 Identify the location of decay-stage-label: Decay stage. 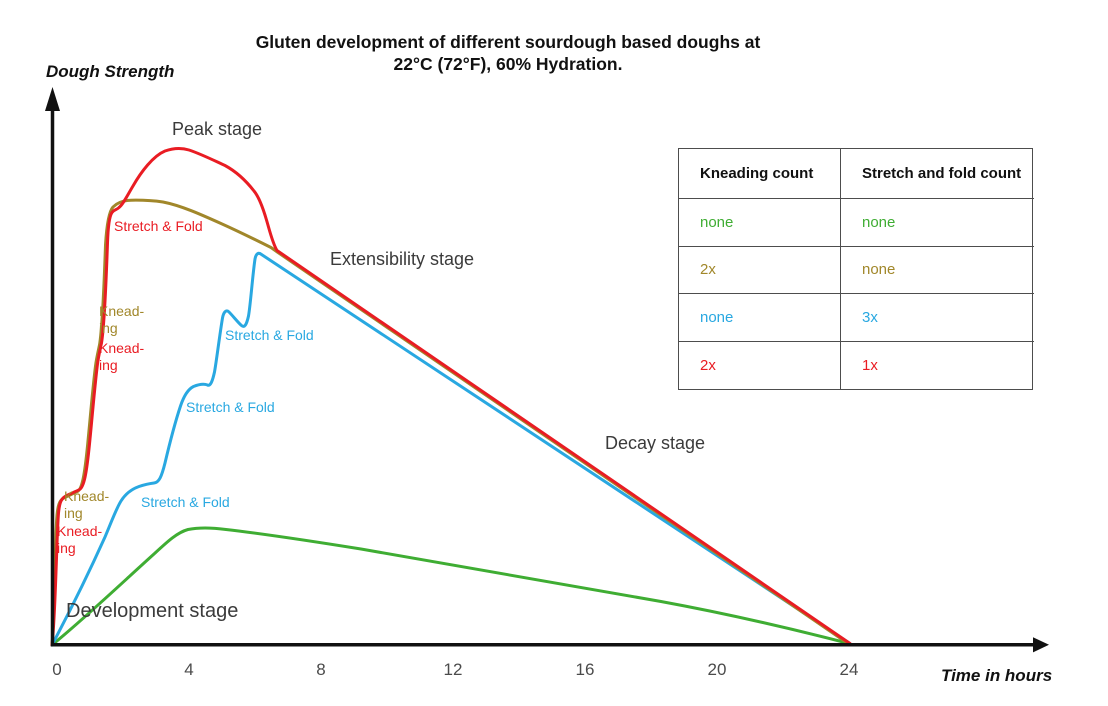
(655, 443).